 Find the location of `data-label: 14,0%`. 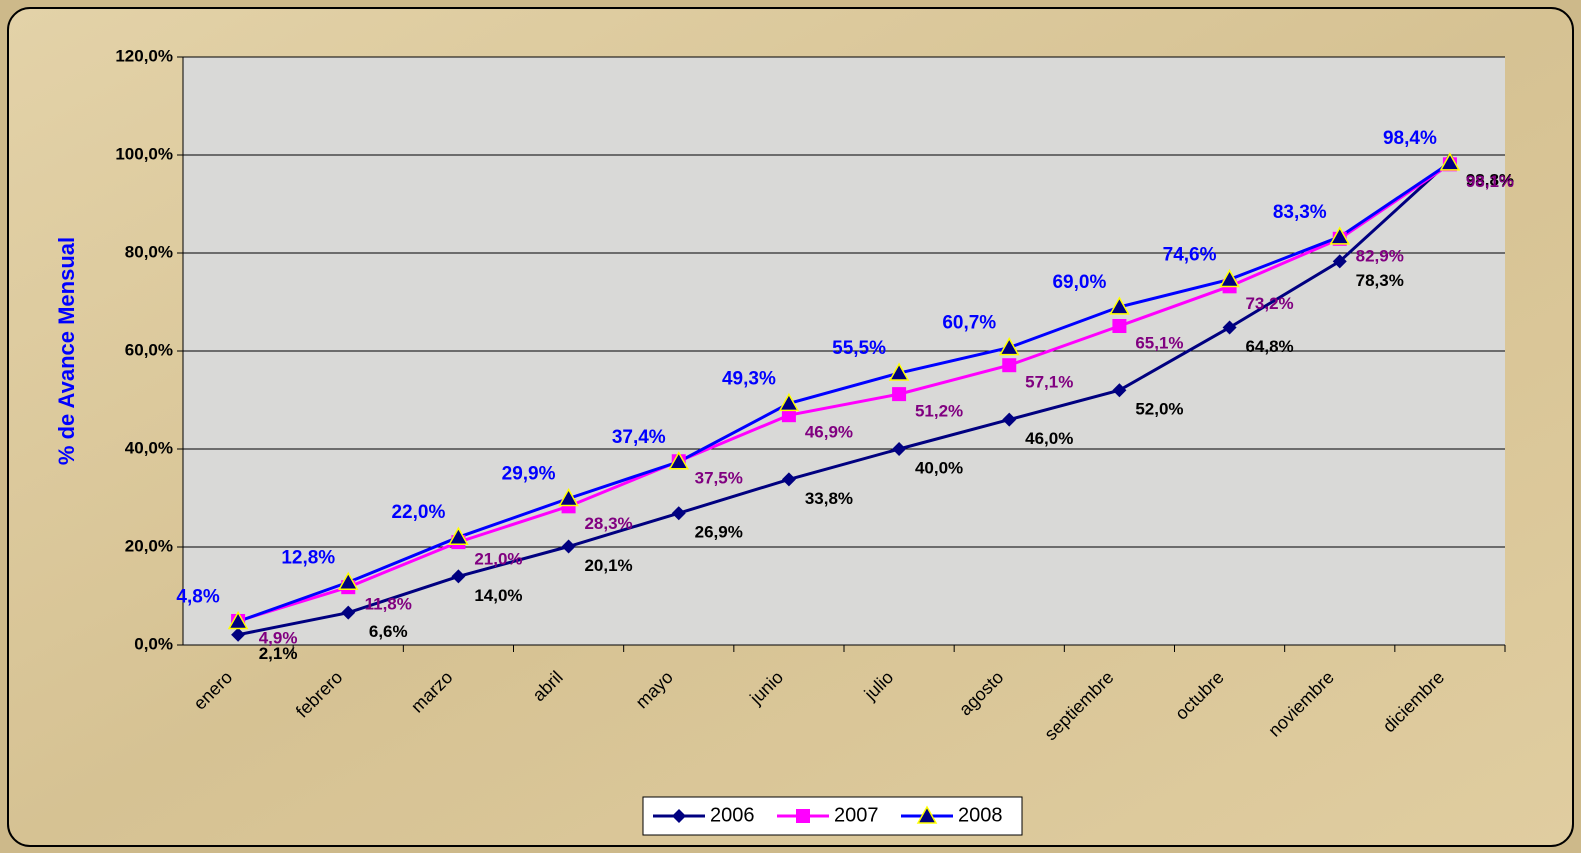

data-label: 14,0% is located at coordinates (498, 595).